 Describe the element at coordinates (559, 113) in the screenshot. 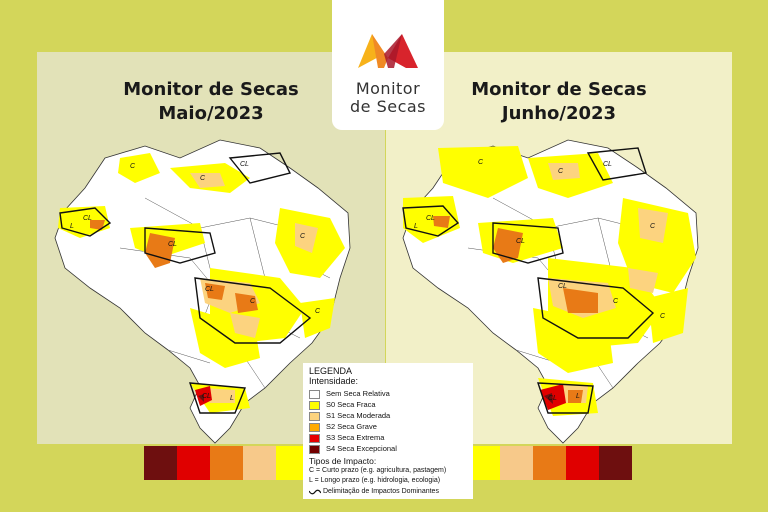

I see `june-title-line2: Junho/2023` at that location.